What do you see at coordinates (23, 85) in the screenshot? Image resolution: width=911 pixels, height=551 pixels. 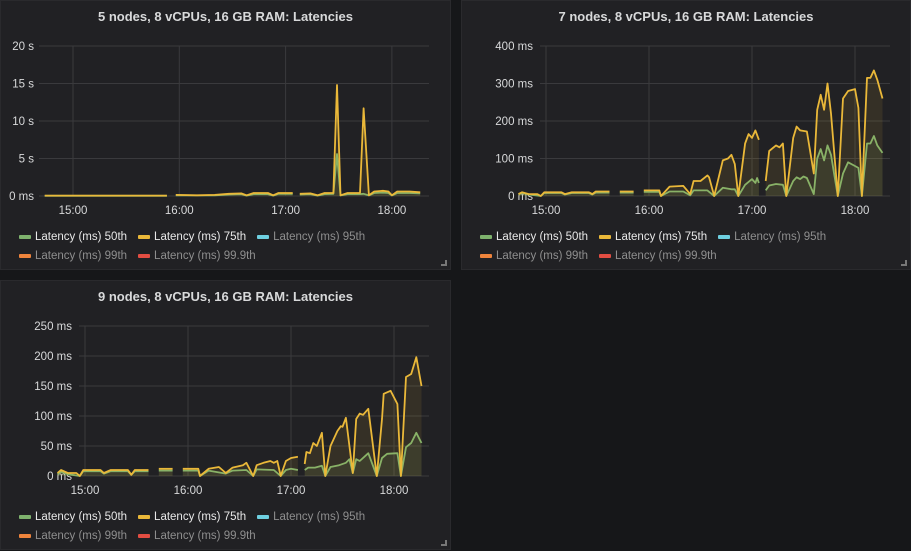 I see `y-tick-label: 15 s` at bounding box center [23, 85].